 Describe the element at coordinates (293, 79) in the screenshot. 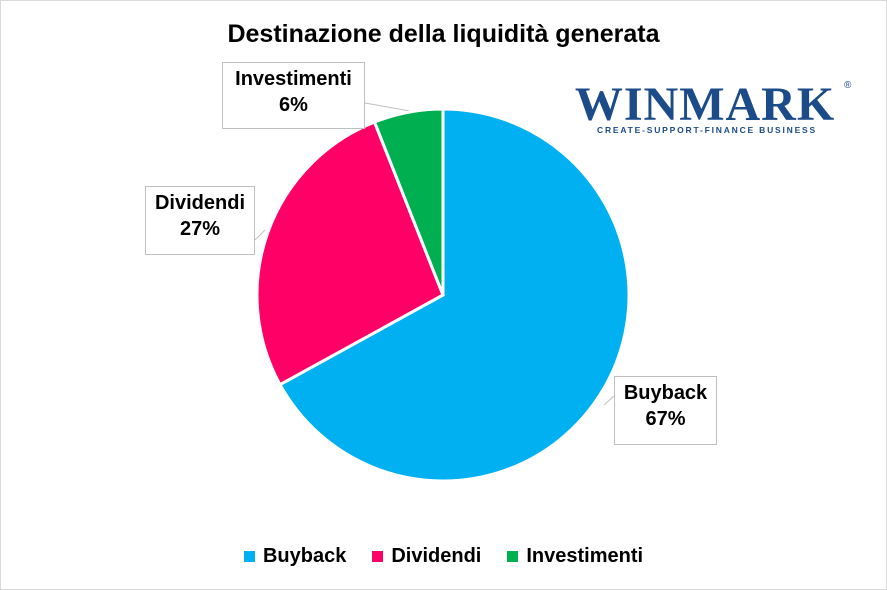

I see `data-label-name: Investimenti` at that location.